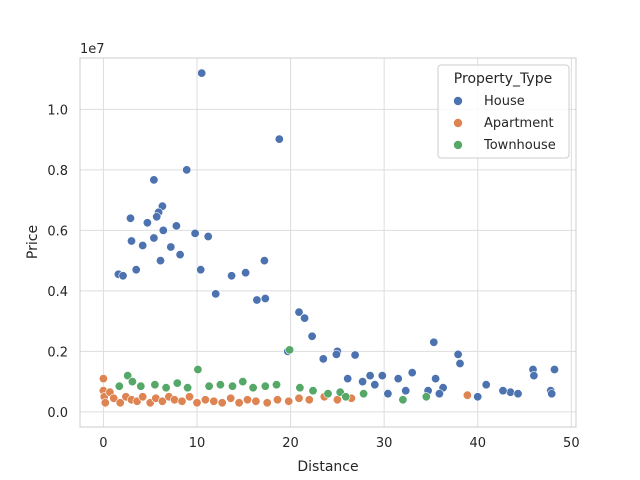 This screenshot has width=640, height=480. What do you see at coordinates (477, 443) in the screenshot?
I see `x-tick-label: 40` at bounding box center [477, 443].